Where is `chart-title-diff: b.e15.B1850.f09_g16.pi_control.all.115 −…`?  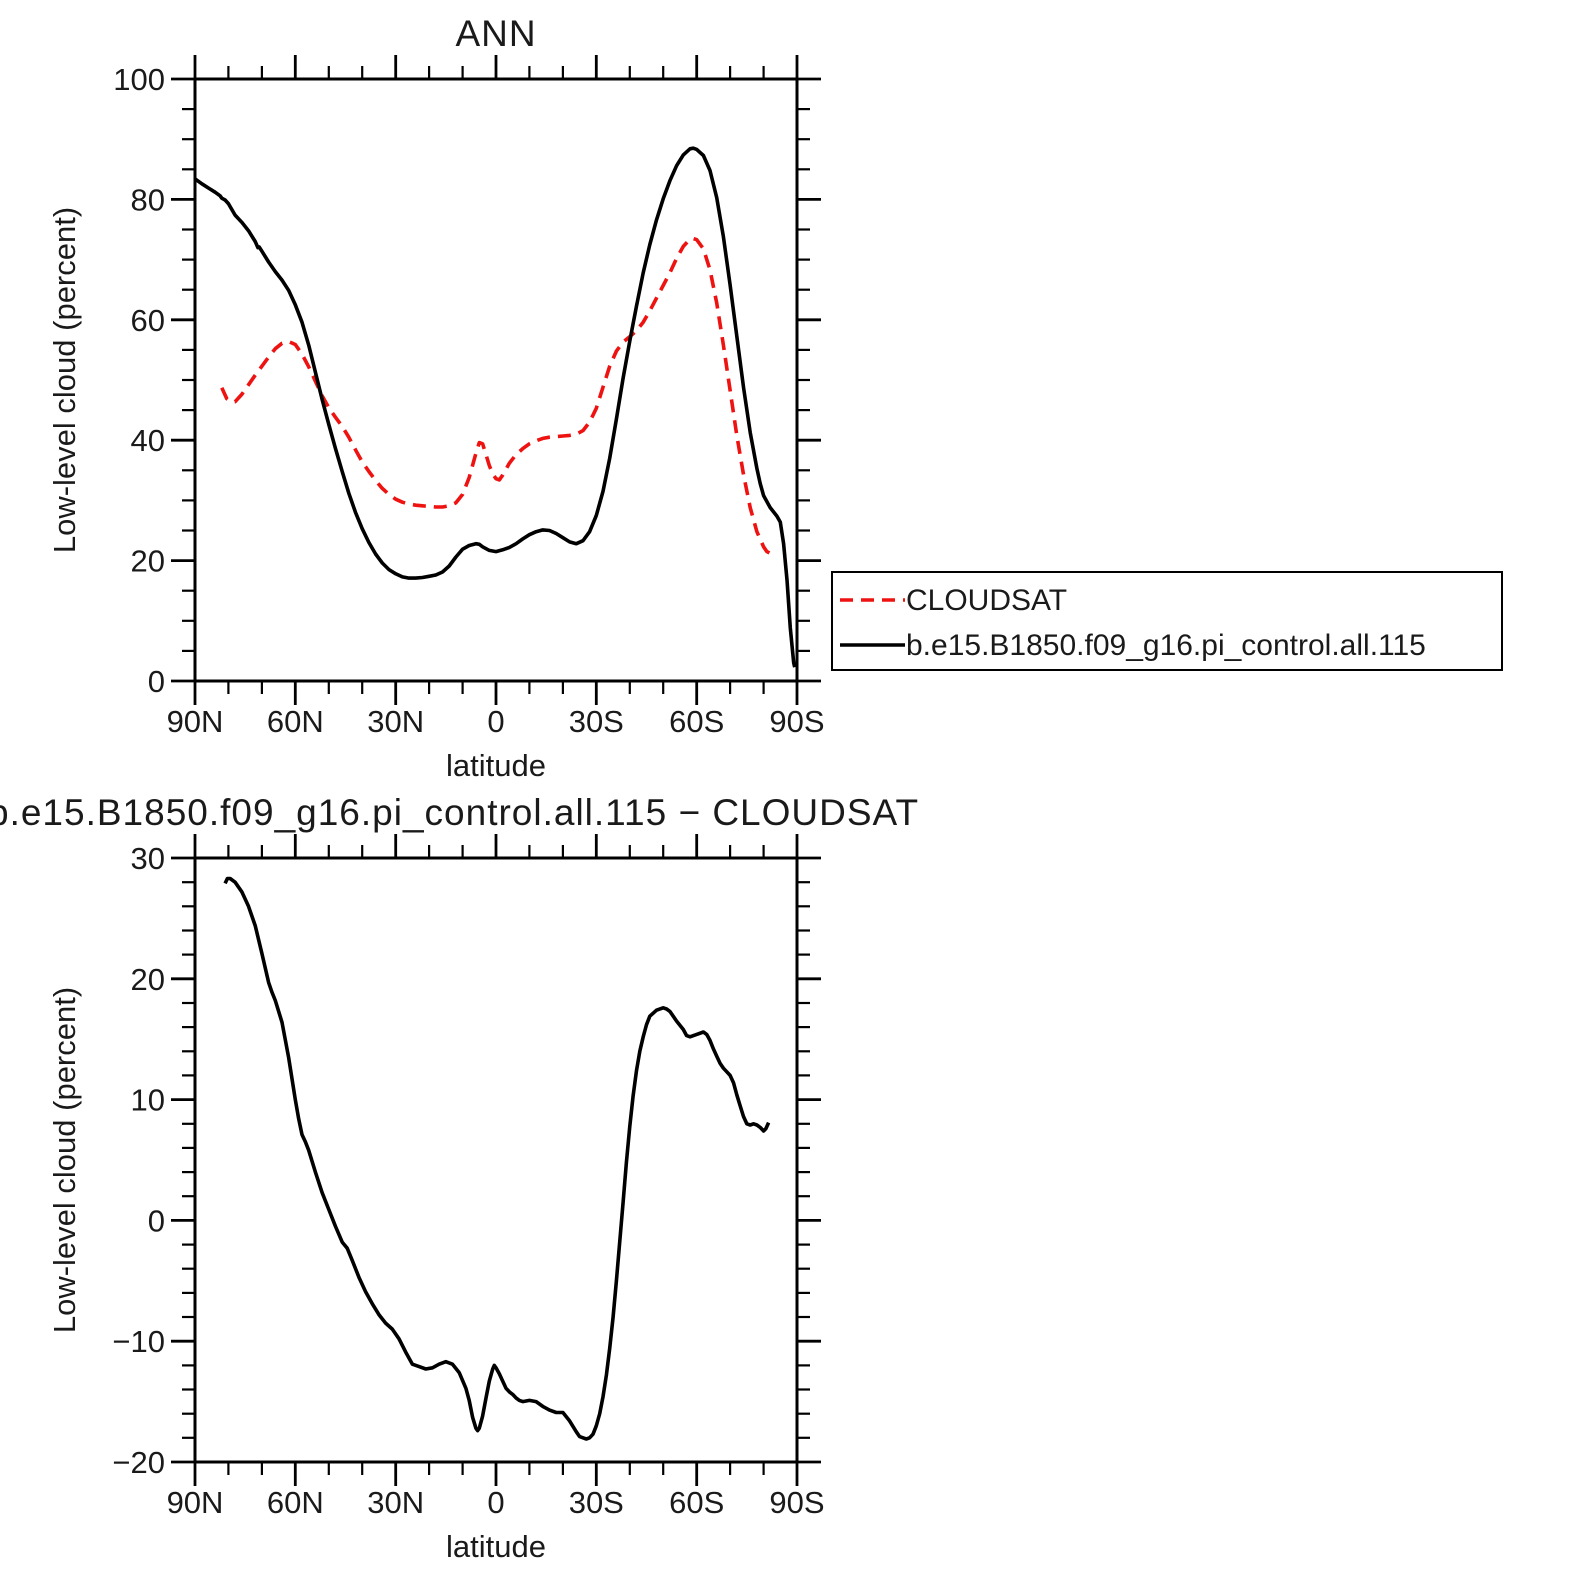
chart-title-diff: b.e15.B1850.f09_g16.pi_control.all.115 −… is located at coordinates (459, 812).